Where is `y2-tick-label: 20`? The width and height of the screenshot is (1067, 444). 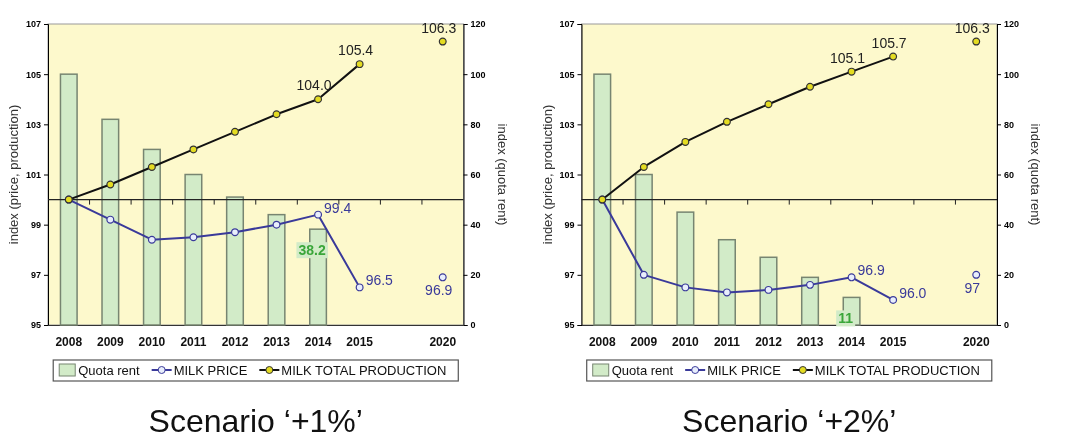
y2-tick-label: 20 is located at coordinates (1009, 275).